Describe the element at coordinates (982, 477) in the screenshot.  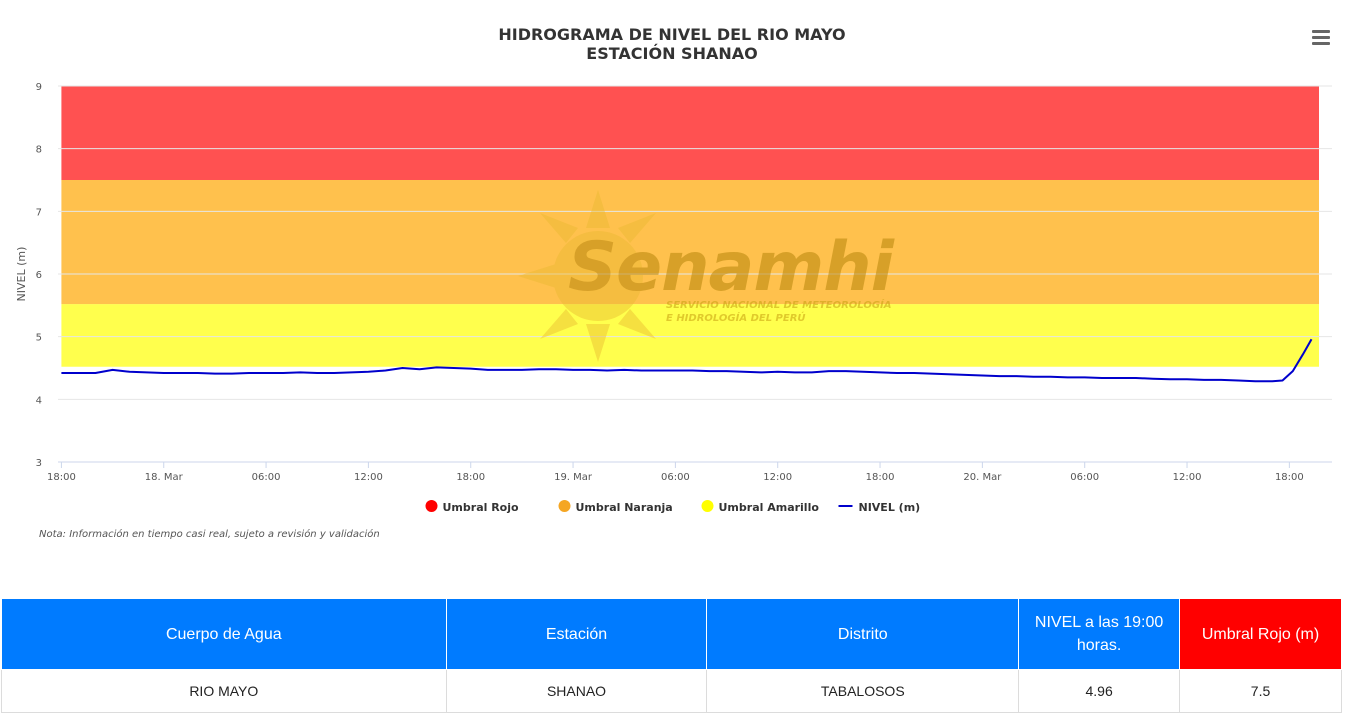
I see `x-tick-label: 20. Mar` at that location.